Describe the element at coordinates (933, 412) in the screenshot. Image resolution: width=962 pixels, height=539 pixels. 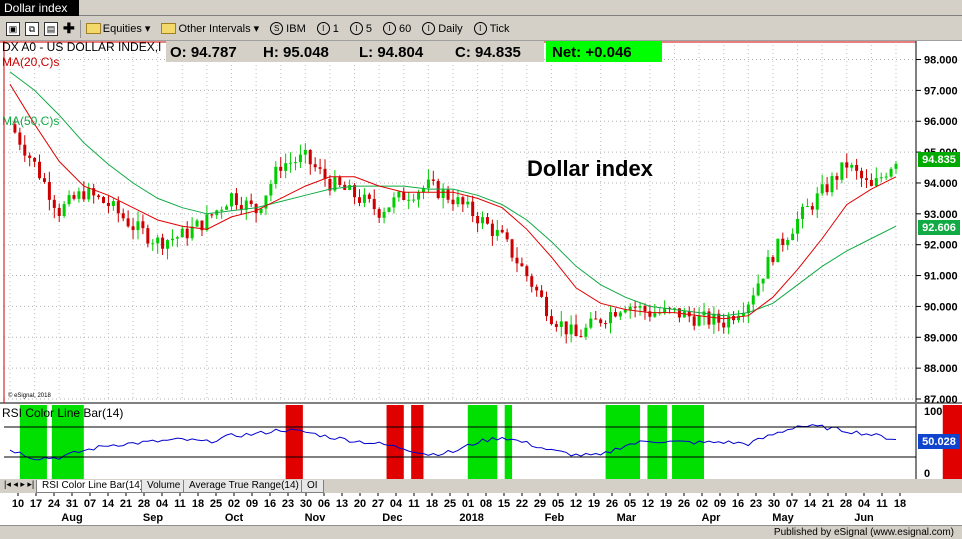
I see `rsi-tick-label: 100` at that location.